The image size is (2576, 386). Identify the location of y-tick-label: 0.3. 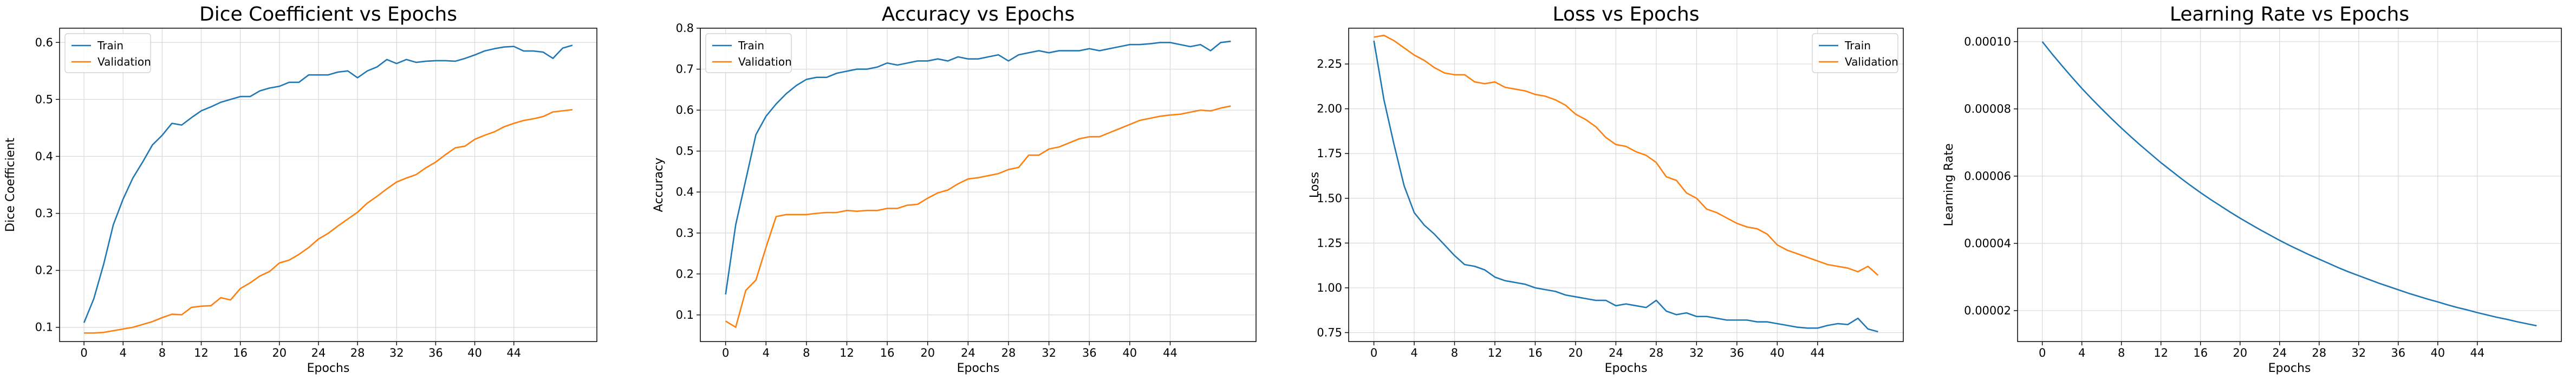
(685, 233).